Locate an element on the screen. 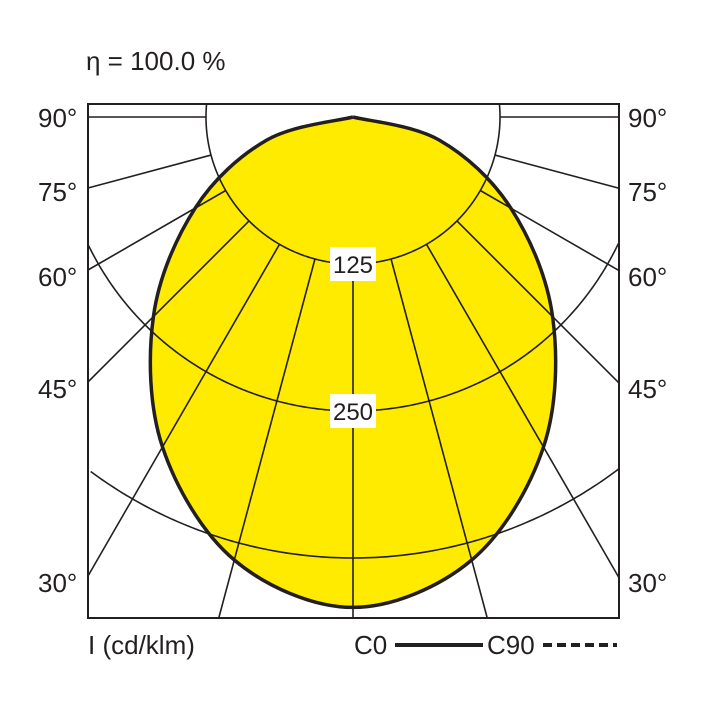 Image resolution: width=708 pixels, height=708 pixels. ring-label-125: 125 is located at coordinates (353, 265).